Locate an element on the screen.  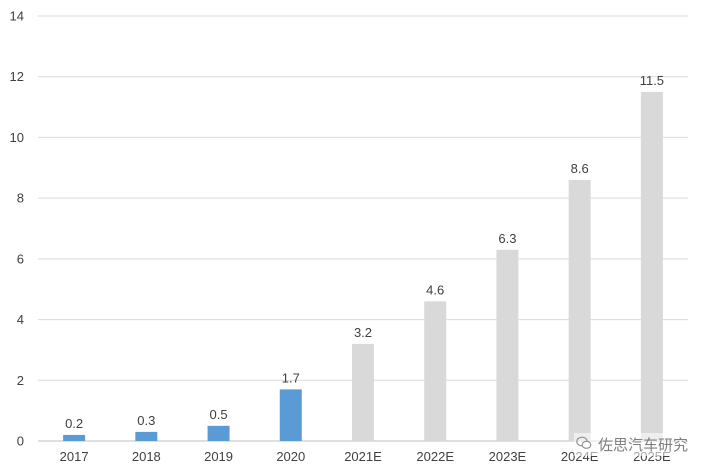
y-tick-label: 14 is located at coordinates (17, 16).